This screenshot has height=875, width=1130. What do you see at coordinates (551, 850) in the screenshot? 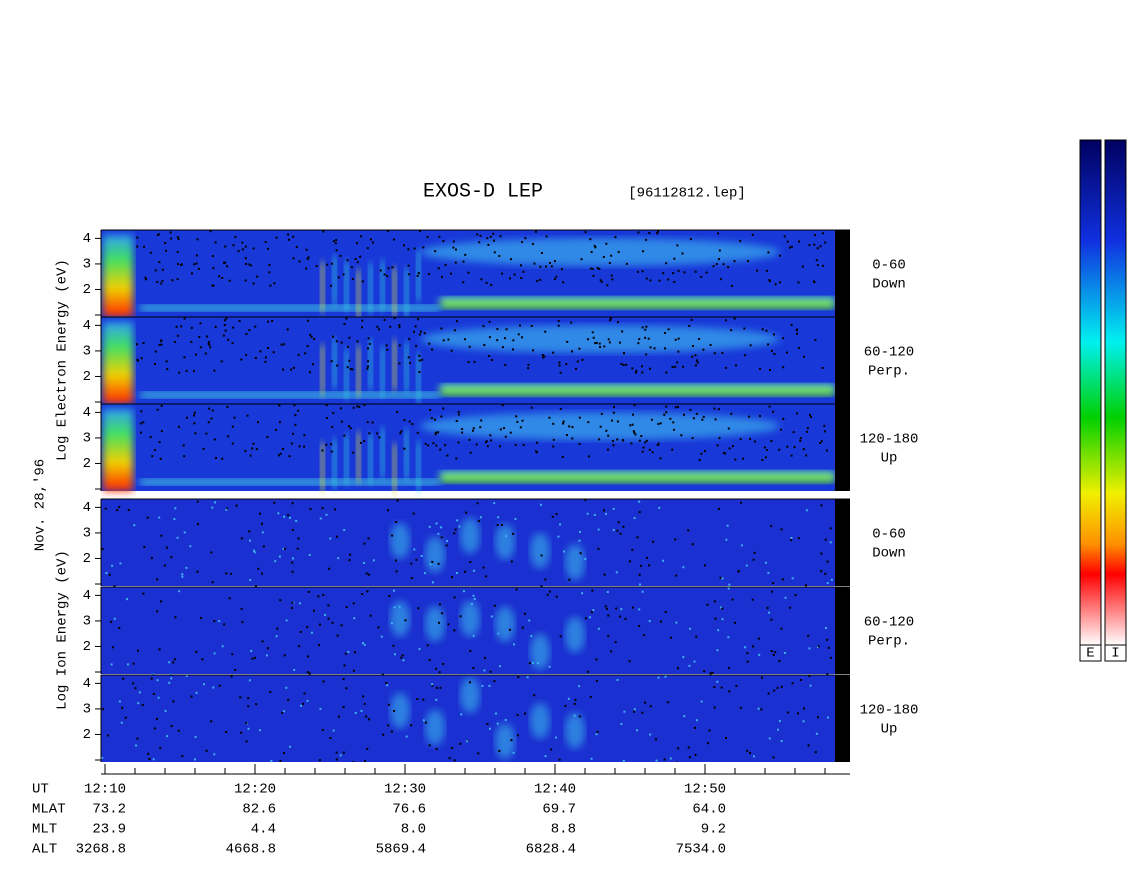
I see `ephemeris-value: 6828.4` at bounding box center [551, 850].